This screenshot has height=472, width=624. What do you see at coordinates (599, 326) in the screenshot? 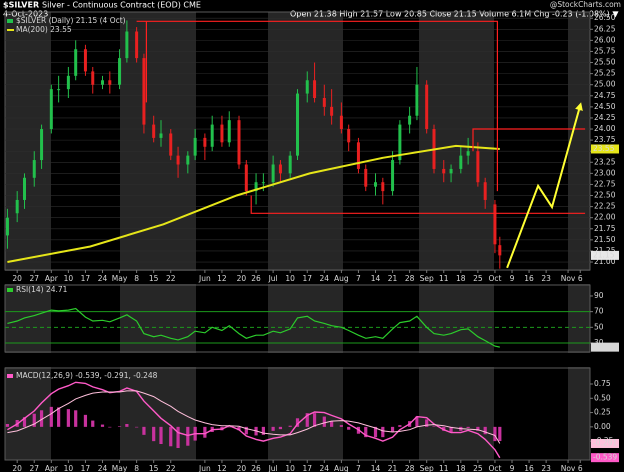
I see `y-tick-label: 50` at bounding box center [599, 326].